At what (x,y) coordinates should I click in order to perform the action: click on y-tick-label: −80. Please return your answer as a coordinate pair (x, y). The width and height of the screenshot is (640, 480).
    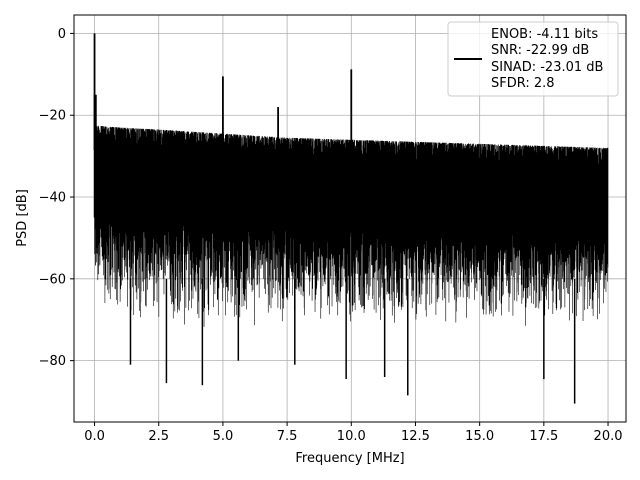
    Looking at the image, I should click on (52, 361).